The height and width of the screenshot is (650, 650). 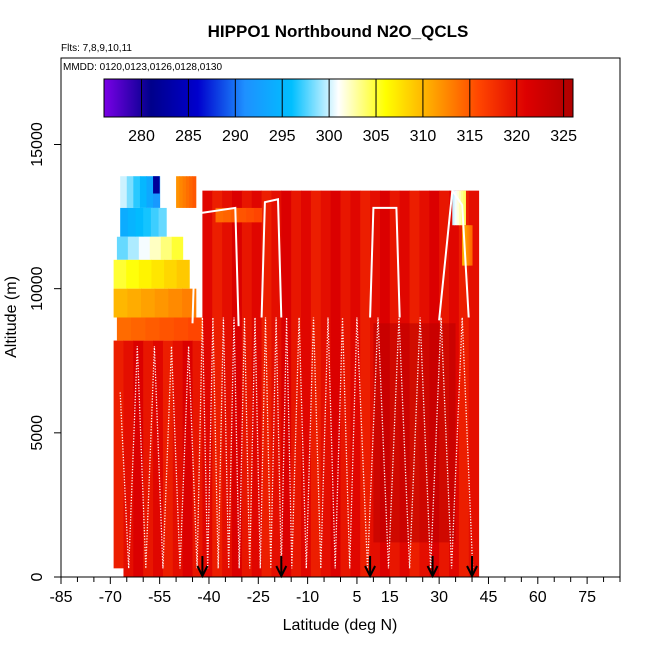 I want to click on flight-arrows, so click(x=337, y=567).